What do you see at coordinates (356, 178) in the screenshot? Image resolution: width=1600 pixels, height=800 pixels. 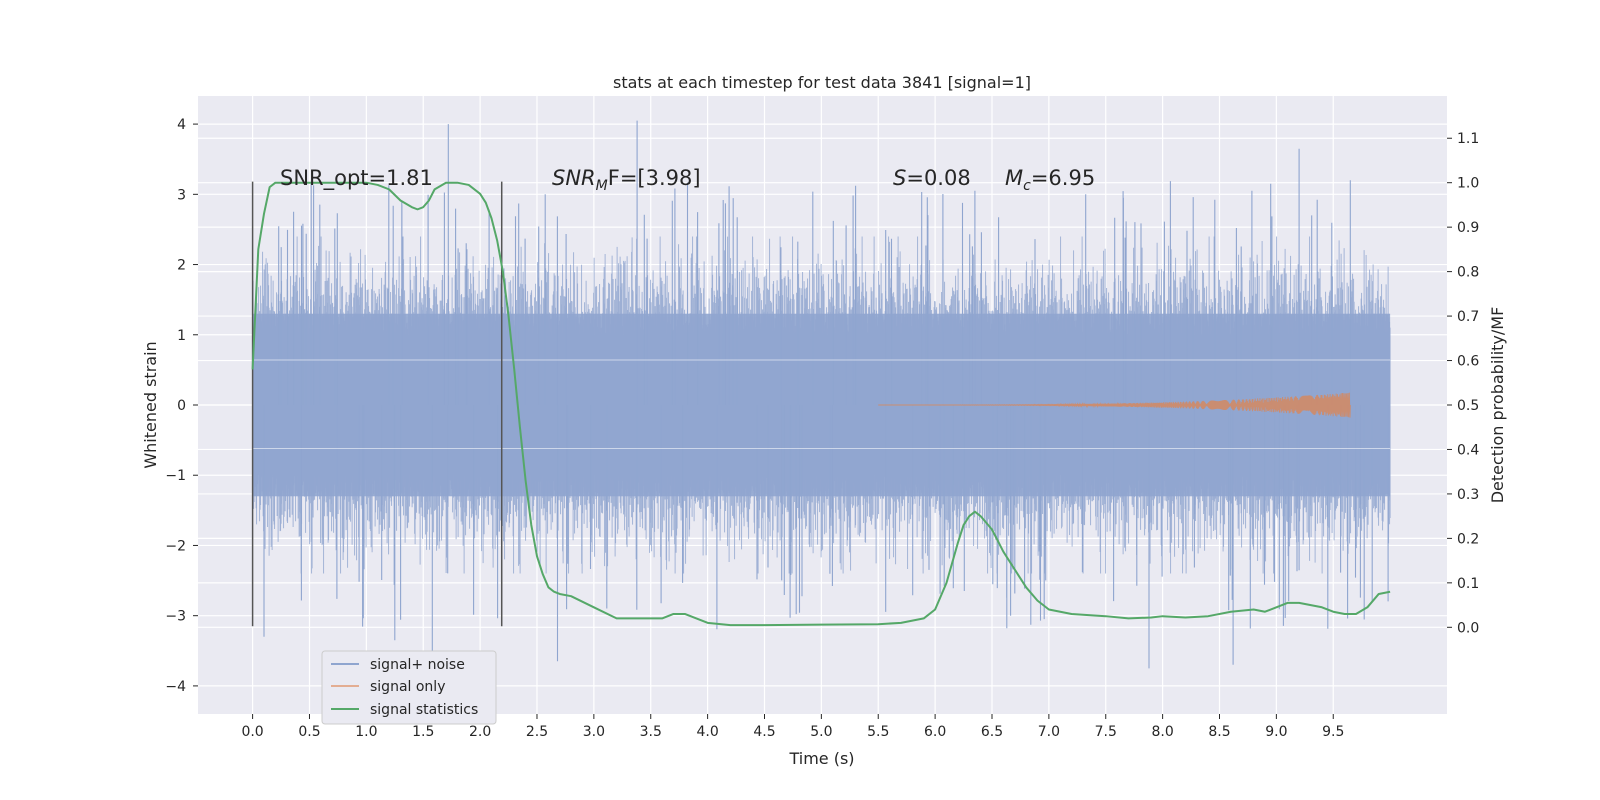 I see `annotation-snr-opt: SNR_opt=1.81` at bounding box center [356, 178].